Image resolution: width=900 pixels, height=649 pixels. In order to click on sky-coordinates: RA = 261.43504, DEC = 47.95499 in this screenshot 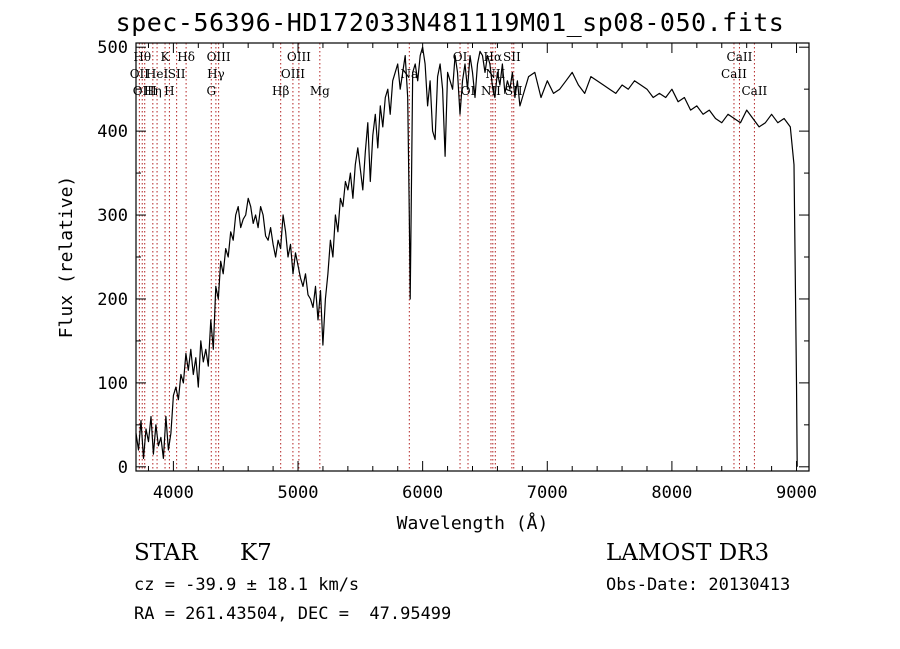, I will do `click(293, 614)`.